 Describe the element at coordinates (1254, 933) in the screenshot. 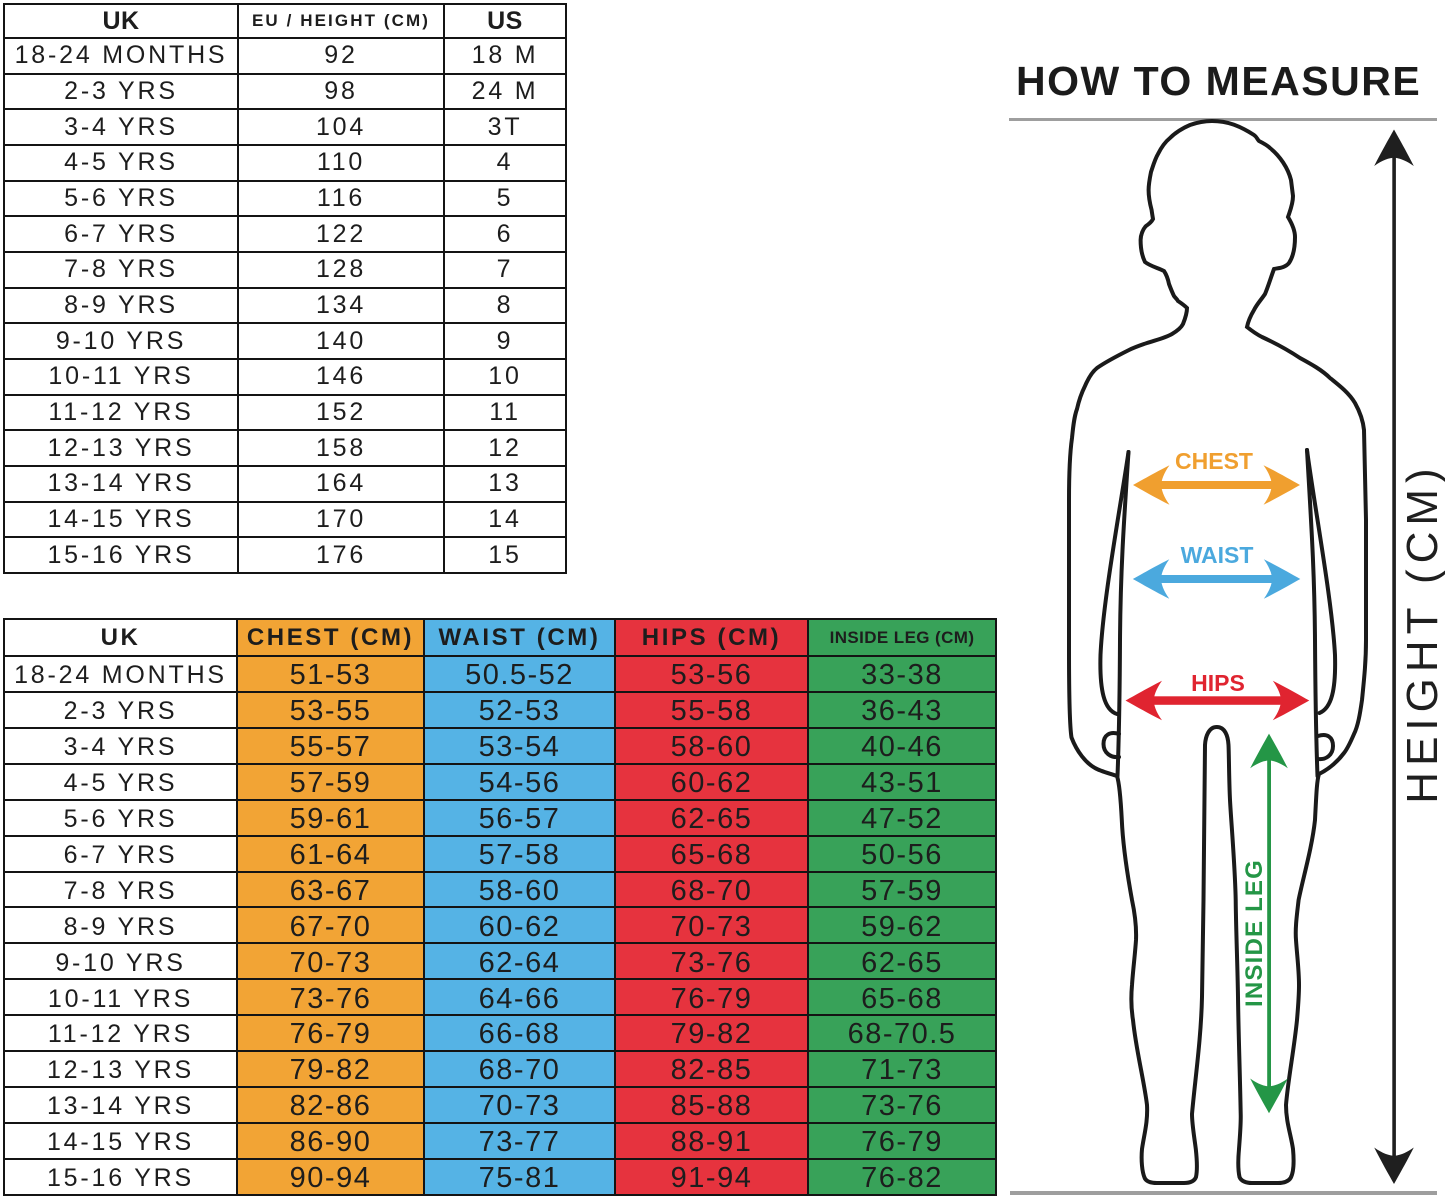

I see `svg-text: INSIDE LEG` at that location.